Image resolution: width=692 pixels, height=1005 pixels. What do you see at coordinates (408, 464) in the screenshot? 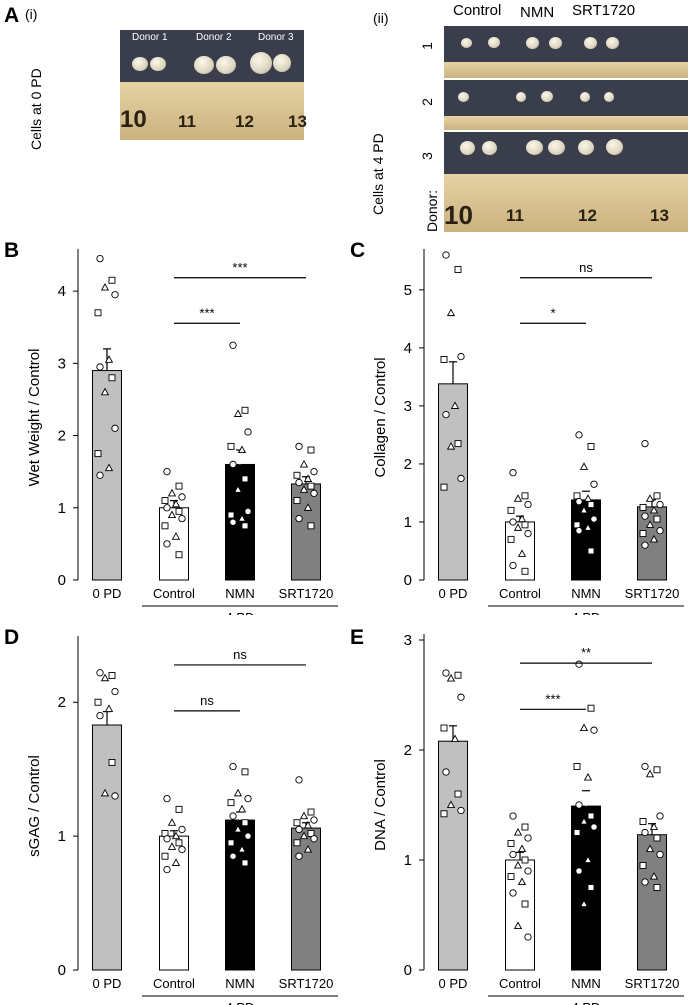
I see `chart-c-y-tick-label: 2` at bounding box center [408, 464].